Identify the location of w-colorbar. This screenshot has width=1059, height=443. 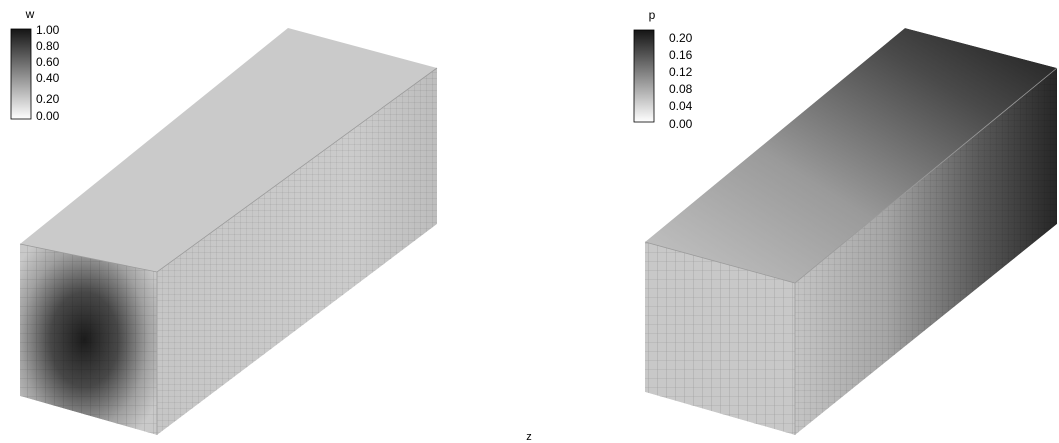
(21, 74).